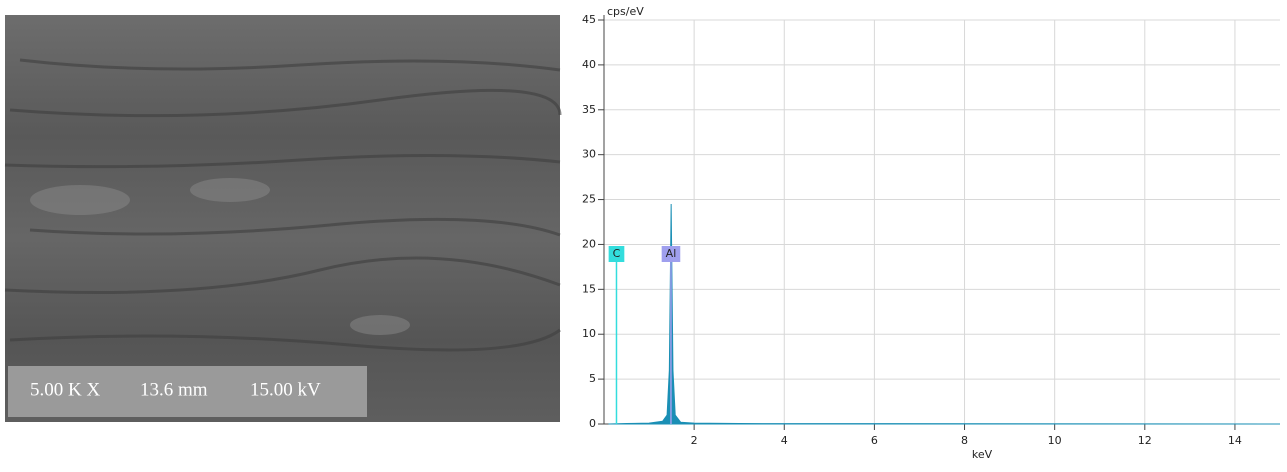 This screenshot has height=472, width=1287. Describe the element at coordinates (592, 423) in the screenshot. I see `y-tick-label: 0` at that location.